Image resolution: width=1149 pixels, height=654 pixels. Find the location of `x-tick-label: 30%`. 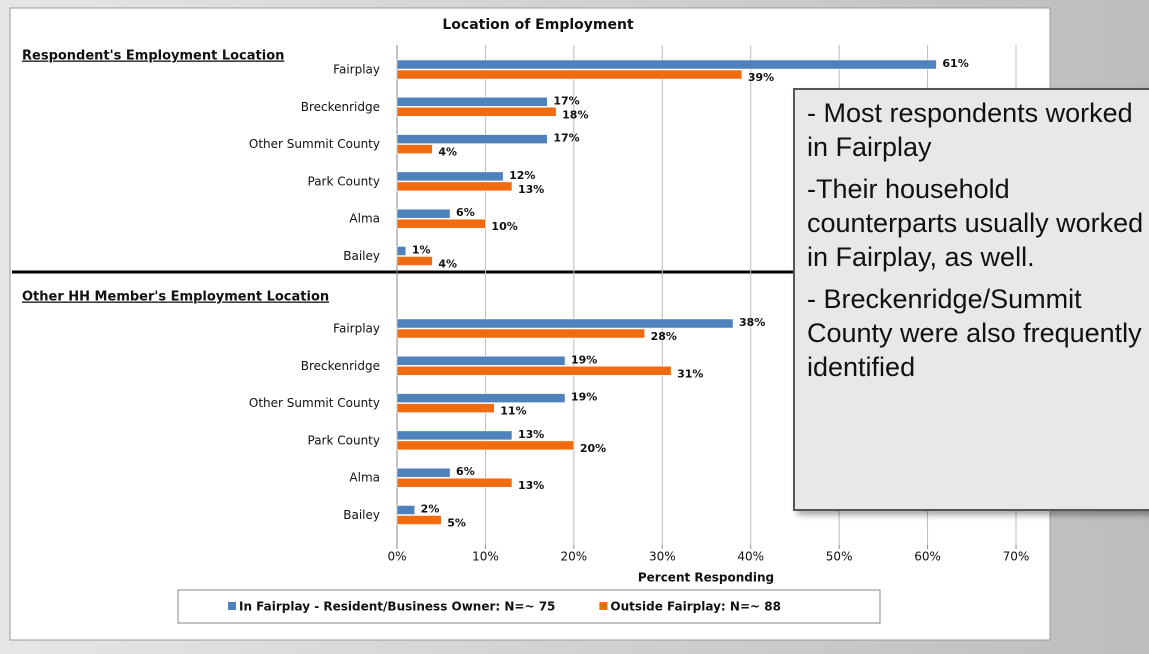

x-tick-label: 30% is located at coordinates (662, 557).